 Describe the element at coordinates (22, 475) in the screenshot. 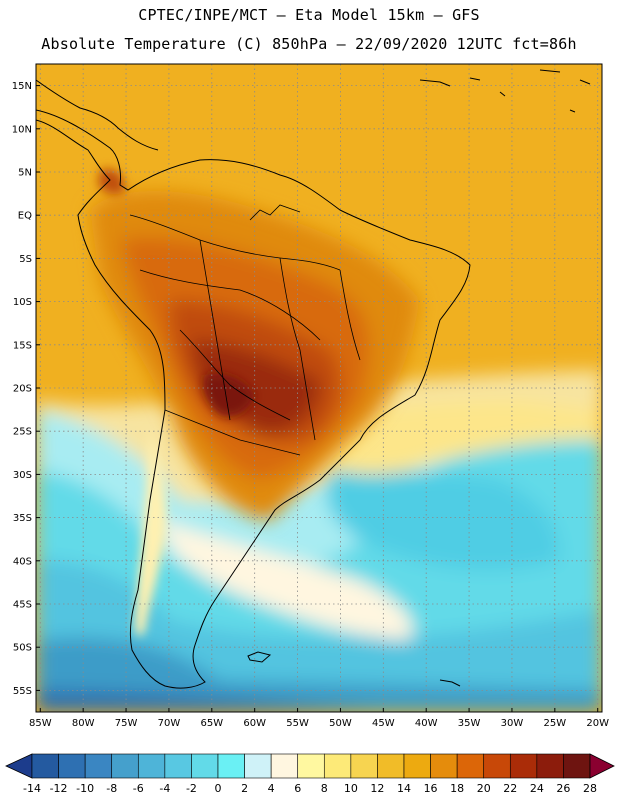

I see `latitude-label: 30S` at that location.